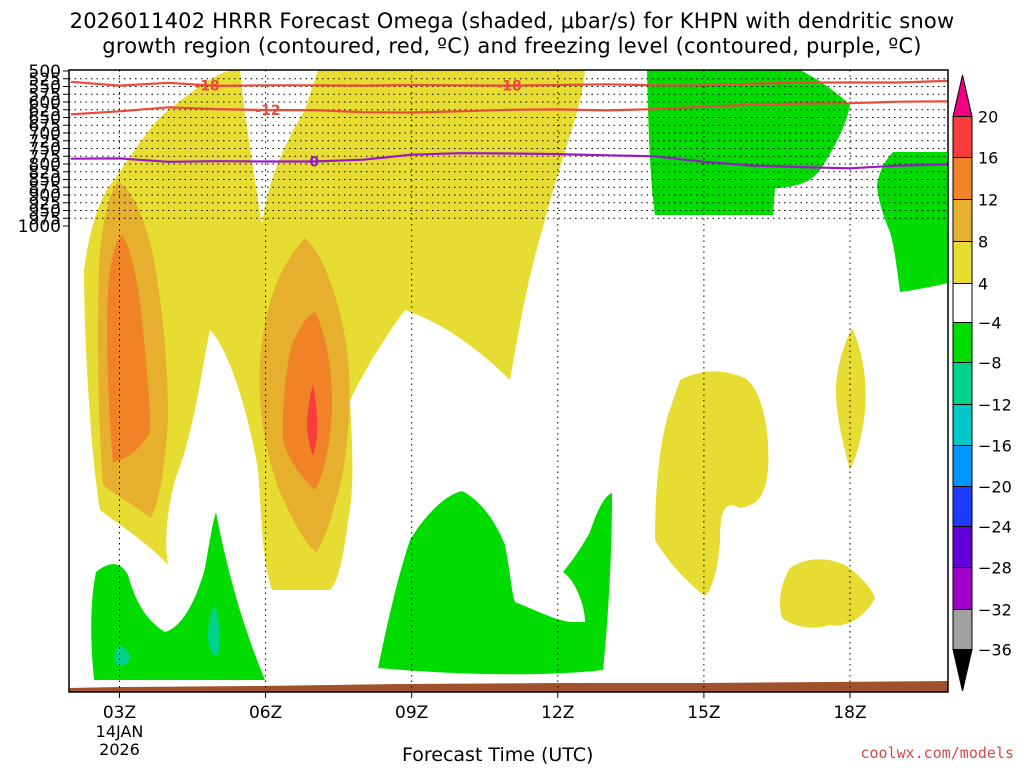  I want to click on colorbar-label: −28, so click(995, 568).